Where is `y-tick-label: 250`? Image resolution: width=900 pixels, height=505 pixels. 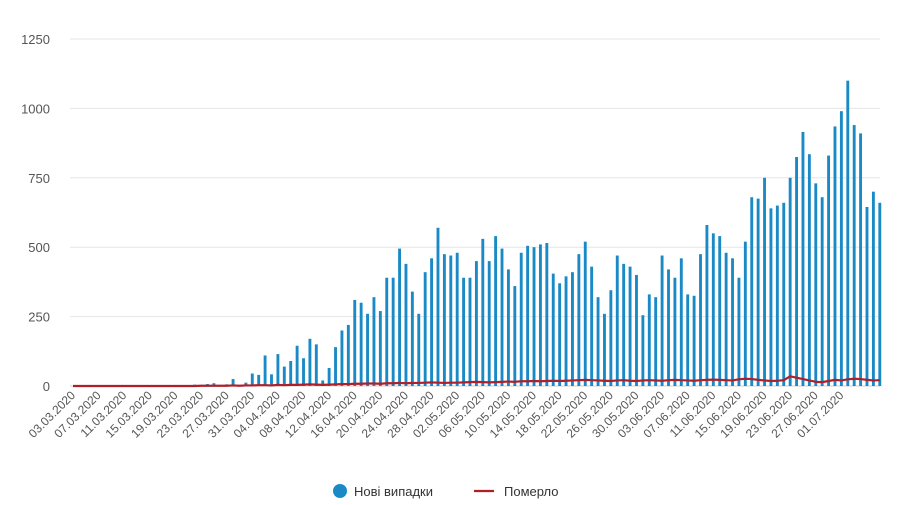 y-tick-label: 250 is located at coordinates (39, 317).